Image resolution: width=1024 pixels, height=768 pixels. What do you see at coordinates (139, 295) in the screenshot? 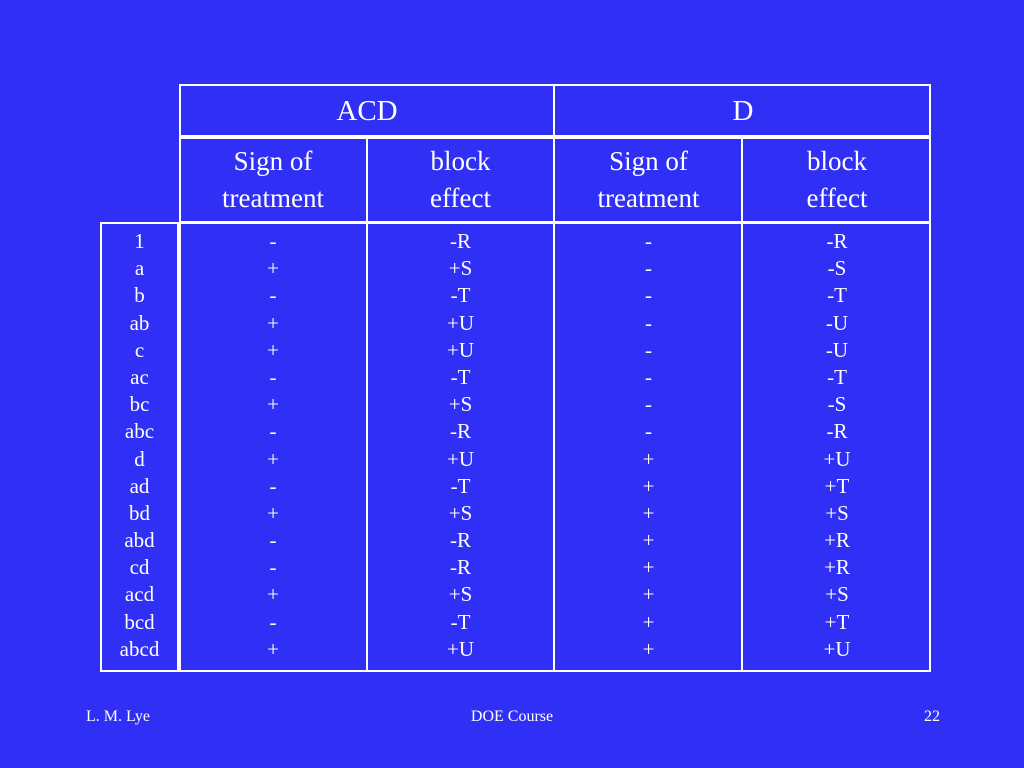
I see `table-cell: b` at bounding box center [139, 295].